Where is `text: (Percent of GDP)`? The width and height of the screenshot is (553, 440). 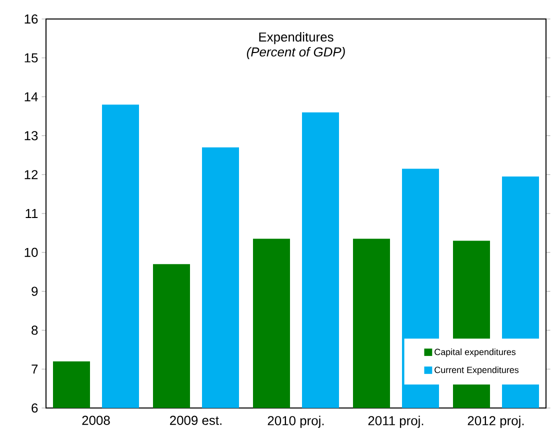
text: (Percent of GDP) is located at coordinates (295, 53).